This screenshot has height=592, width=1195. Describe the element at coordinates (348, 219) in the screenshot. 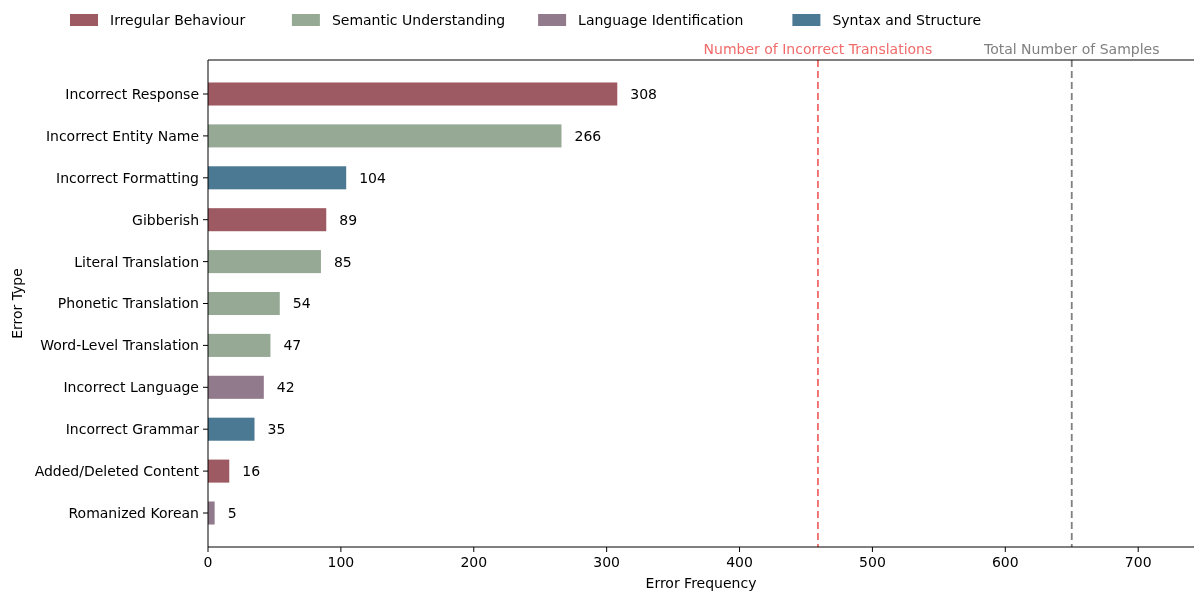

I see `data-label: 89` at that location.